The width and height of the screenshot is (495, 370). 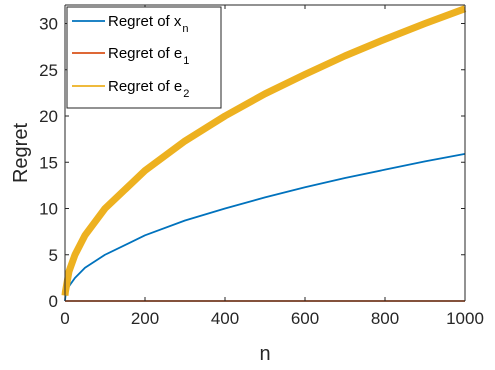 I want to click on legend-subscript-2: 1, so click(x=186, y=61).